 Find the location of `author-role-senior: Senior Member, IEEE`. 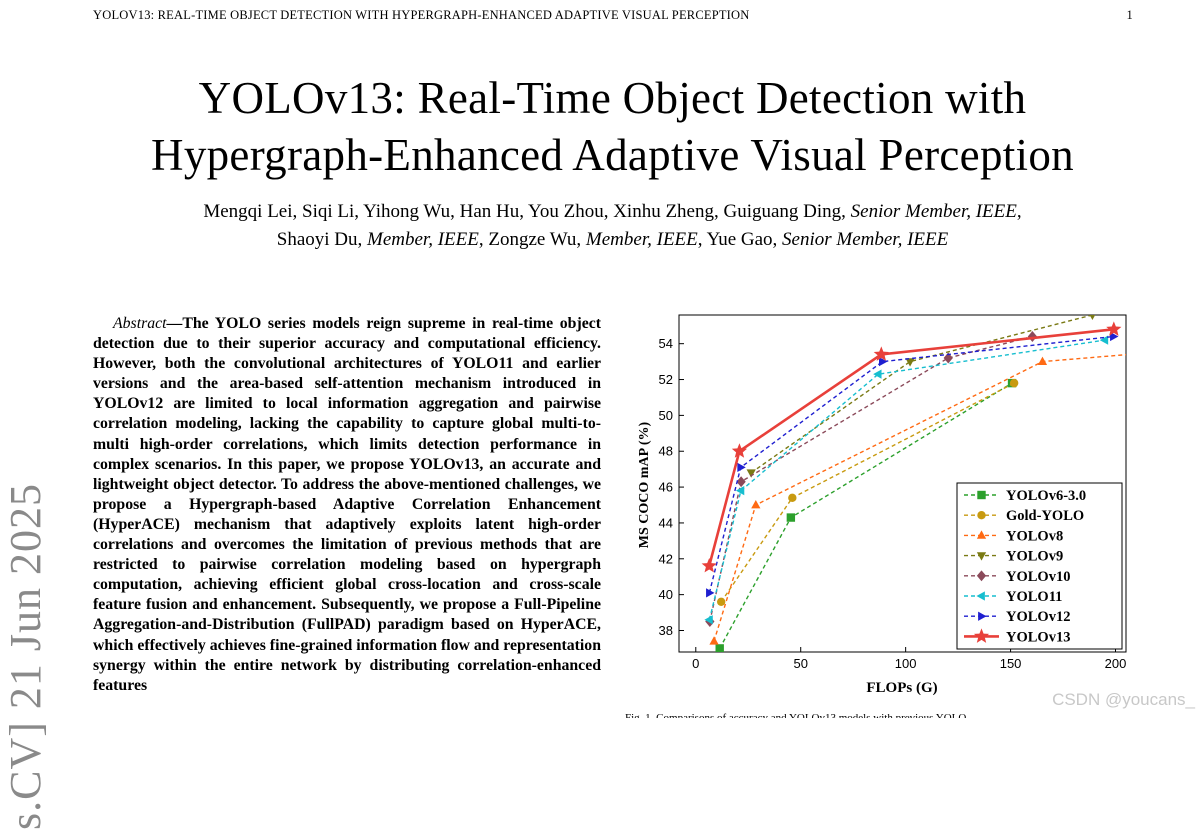

author-role-senior: Senior Member, IEEE is located at coordinates (933, 211).